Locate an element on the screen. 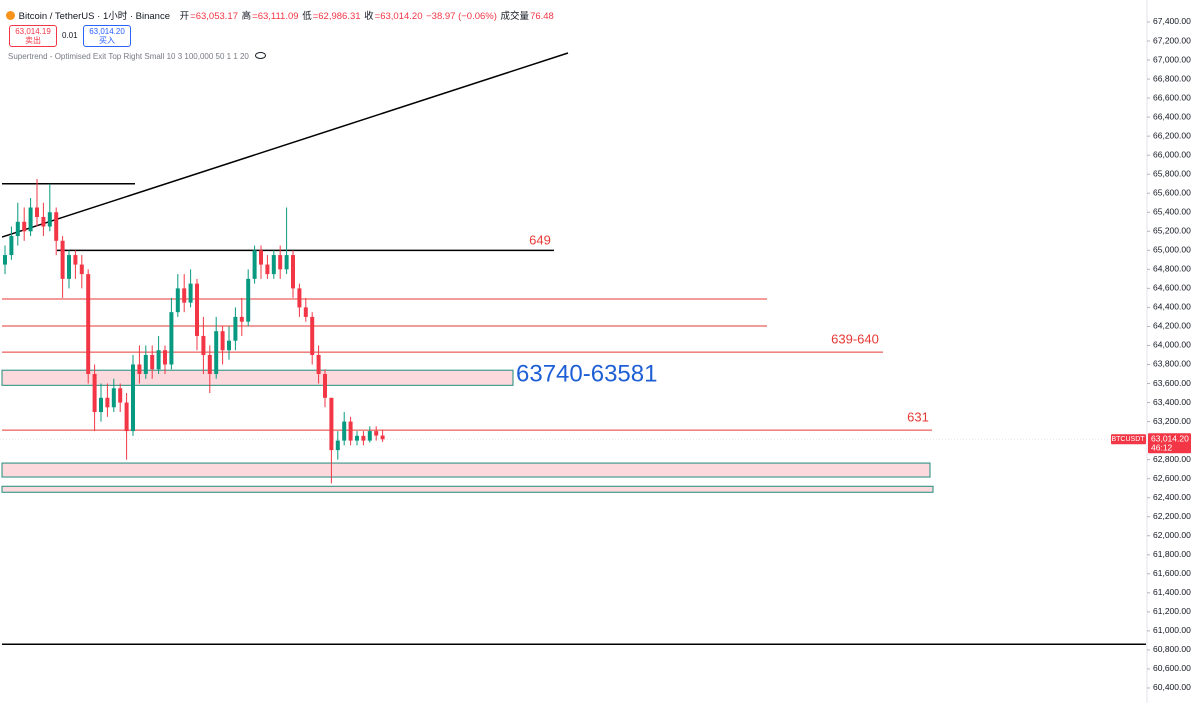 This screenshot has height=703, width=1200. y-tick-label: 65,800.00 is located at coordinates (1172, 173).